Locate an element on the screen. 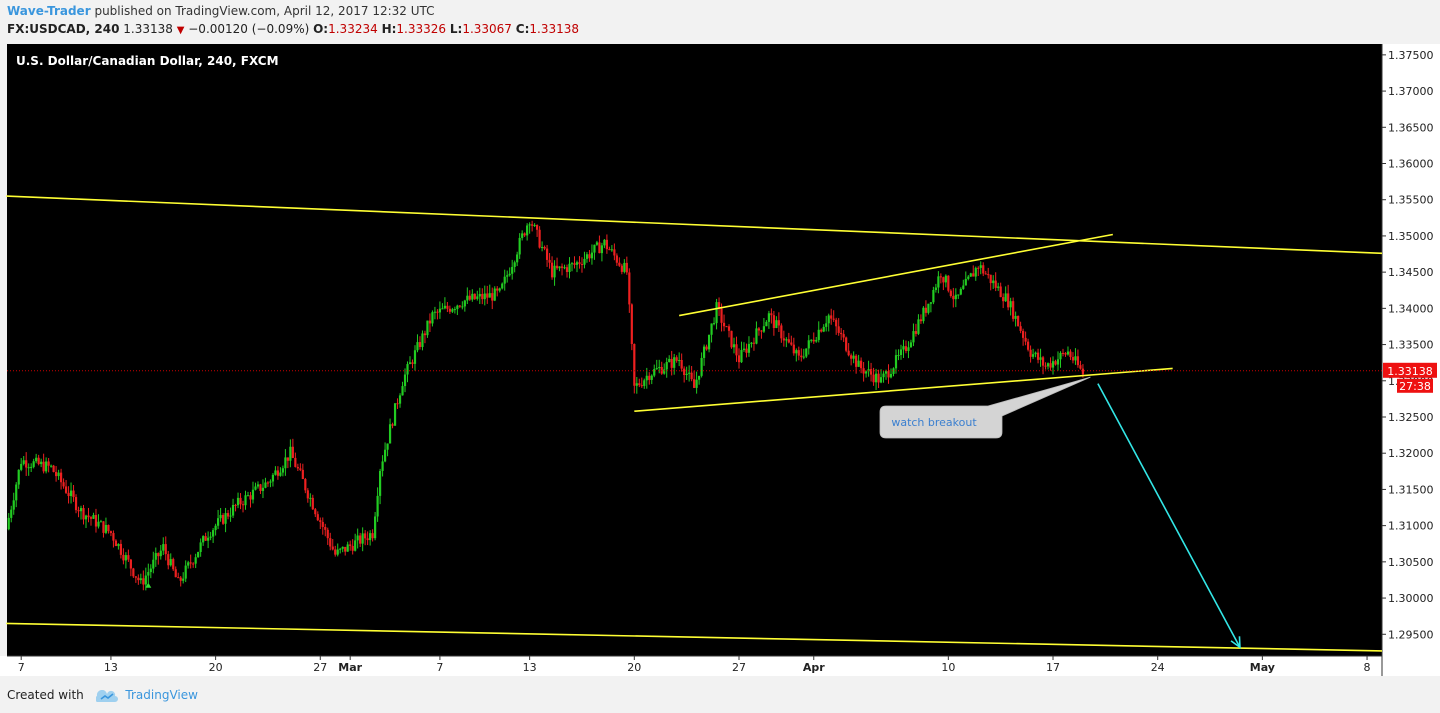 This screenshot has height=713, width=1440. tradingview-logo-icon is located at coordinates (106, 695).